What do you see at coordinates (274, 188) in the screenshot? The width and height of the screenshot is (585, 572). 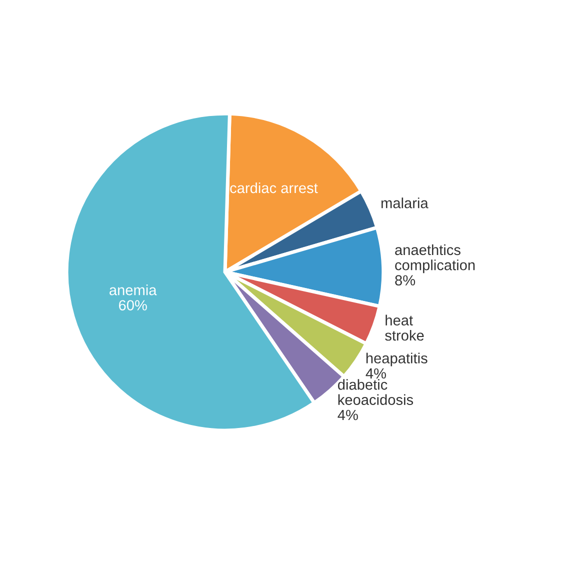 I see `slice-label: cardiac arrest` at bounding box center [274, 188].